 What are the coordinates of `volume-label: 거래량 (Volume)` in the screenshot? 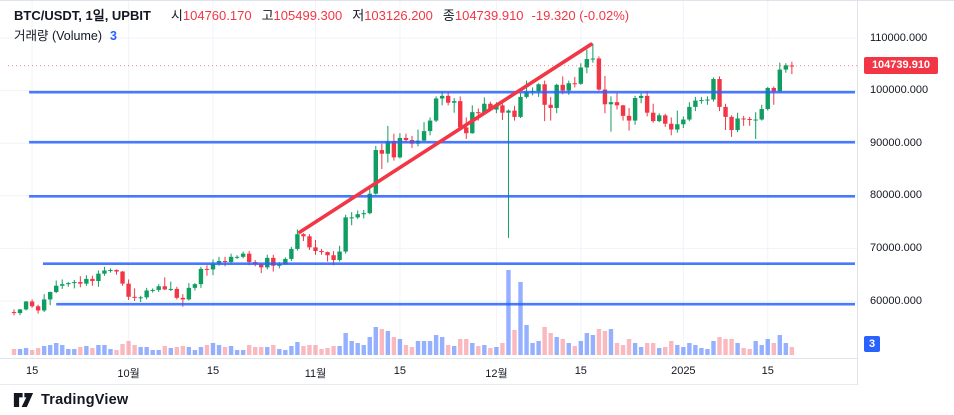 It's located at (58, 36).